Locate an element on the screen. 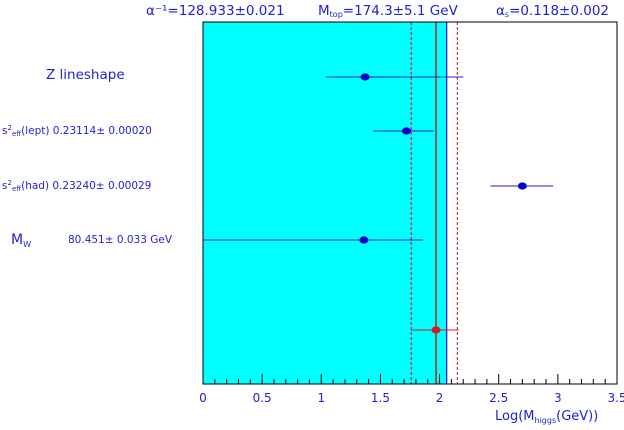  tick-label: 3 is located at coordinates (558, 398).